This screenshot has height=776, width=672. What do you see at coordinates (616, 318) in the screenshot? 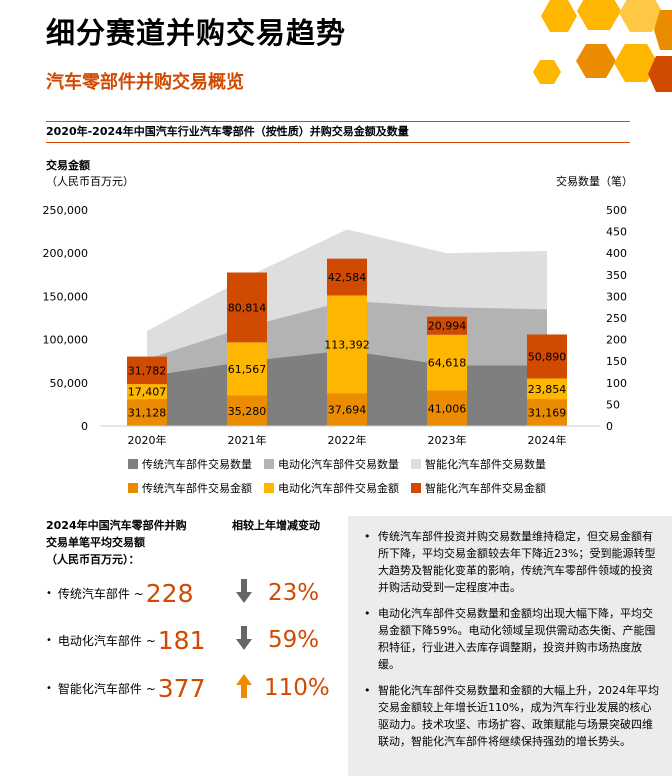
I see `y-right-tick: 250` at bounding box center [616, 318].